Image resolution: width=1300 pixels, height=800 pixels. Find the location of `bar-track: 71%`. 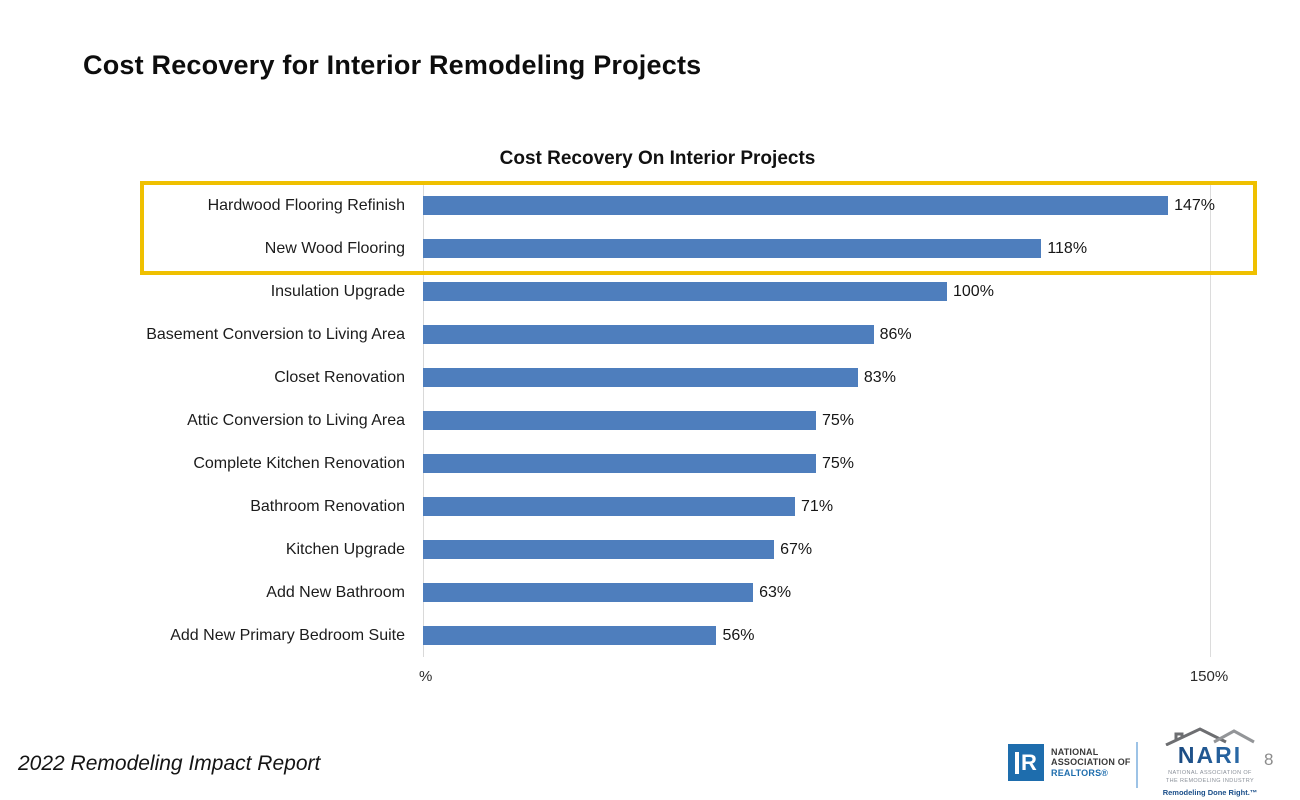

bar-track: 71% is located at coordinates (819, 506).